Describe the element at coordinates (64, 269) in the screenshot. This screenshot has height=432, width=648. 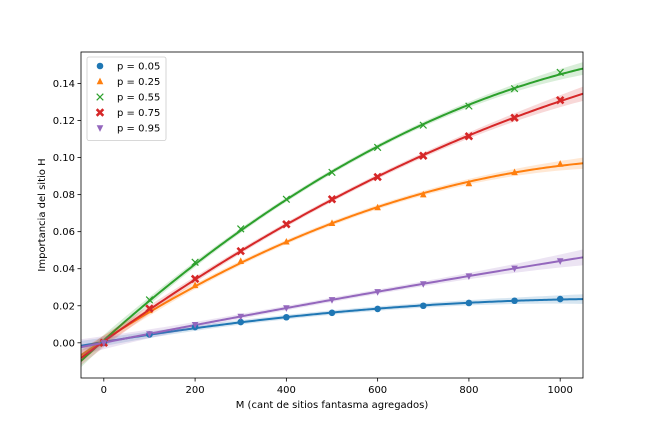
I see `y-tick-label: 0.04` at that location.